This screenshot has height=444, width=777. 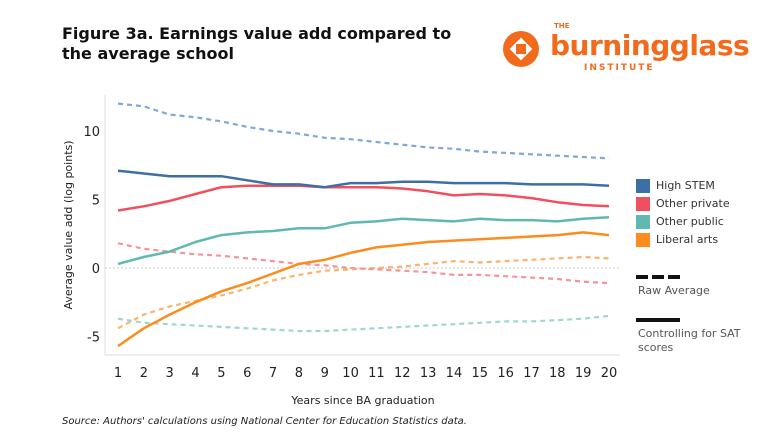 What do you see at coordinates (363, 198) in the screenshot?
I see `other-private-solid-line` at bounding box center [363, 198].